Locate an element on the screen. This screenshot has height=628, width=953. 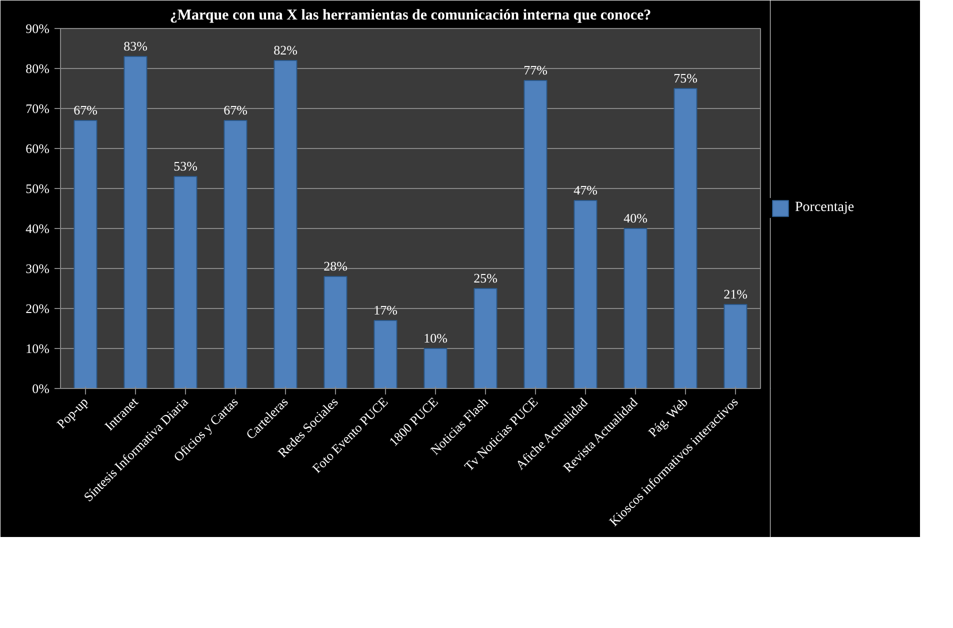
data-label: 21% is located at coordinates (736, 294).